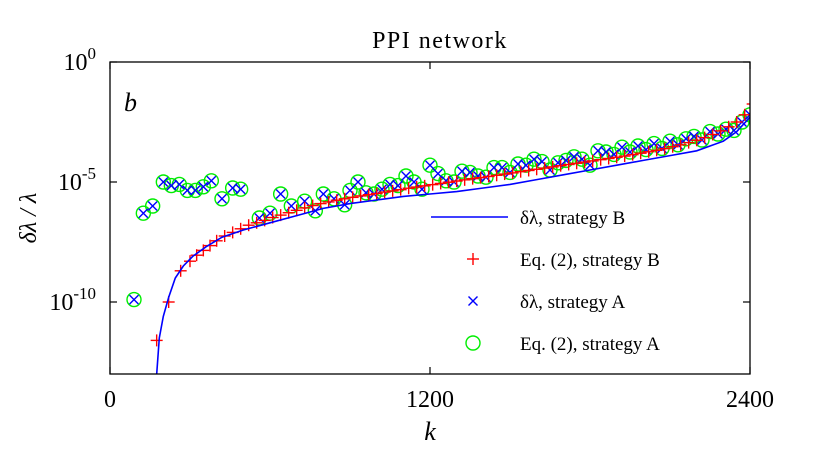  I want to click on legend-label-2: δλ, strategy A, so click(573, 302).